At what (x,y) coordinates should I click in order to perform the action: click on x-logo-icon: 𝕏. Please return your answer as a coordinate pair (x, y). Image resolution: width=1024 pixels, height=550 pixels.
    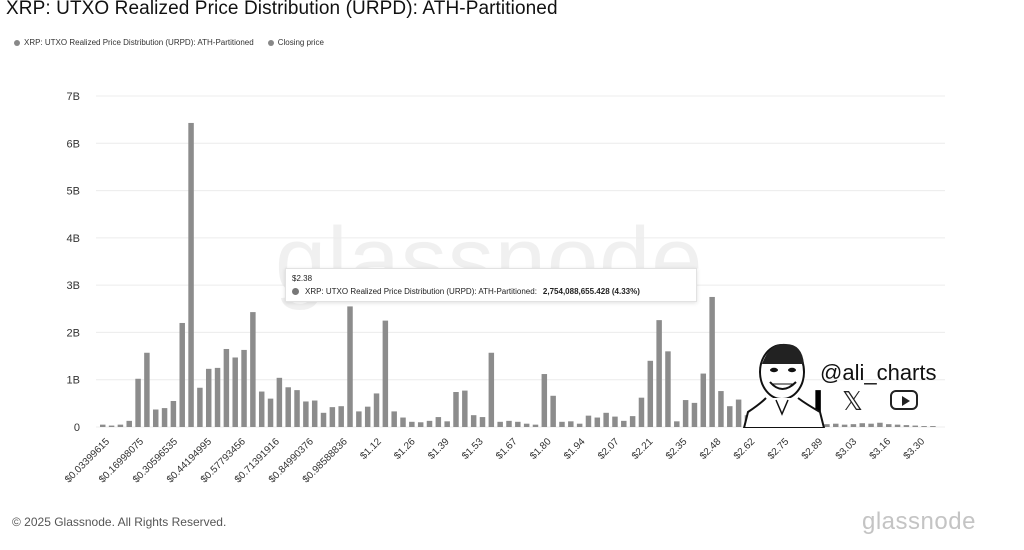
    Looking at the image, I should click on (852, 401).